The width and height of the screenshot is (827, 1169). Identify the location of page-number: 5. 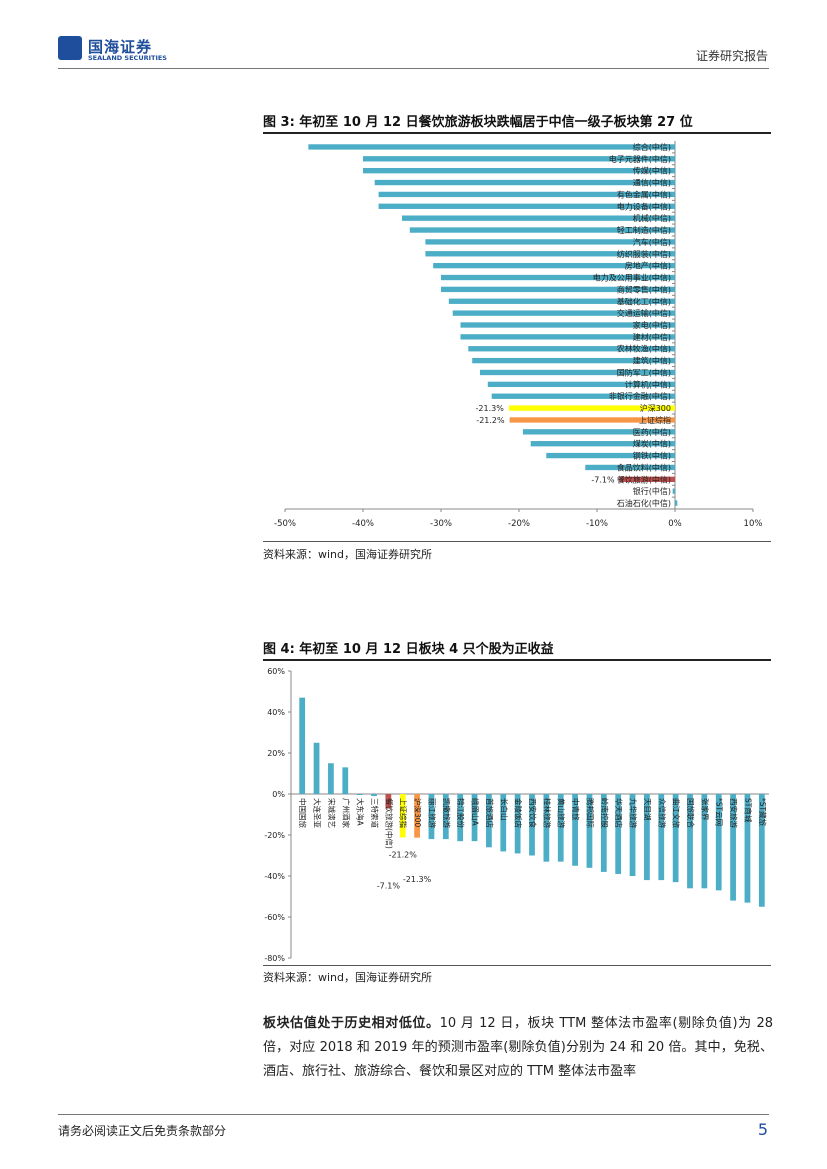
(762, 1129).